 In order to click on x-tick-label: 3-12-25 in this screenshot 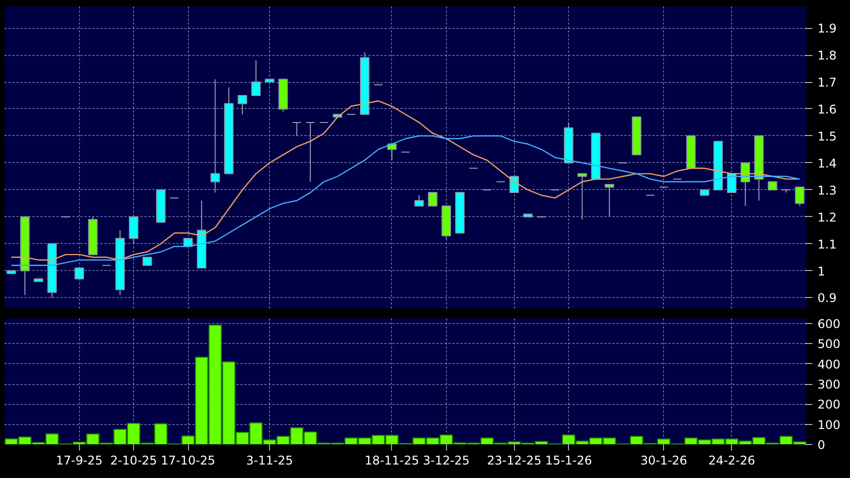, I will do `click(446, 461)`.